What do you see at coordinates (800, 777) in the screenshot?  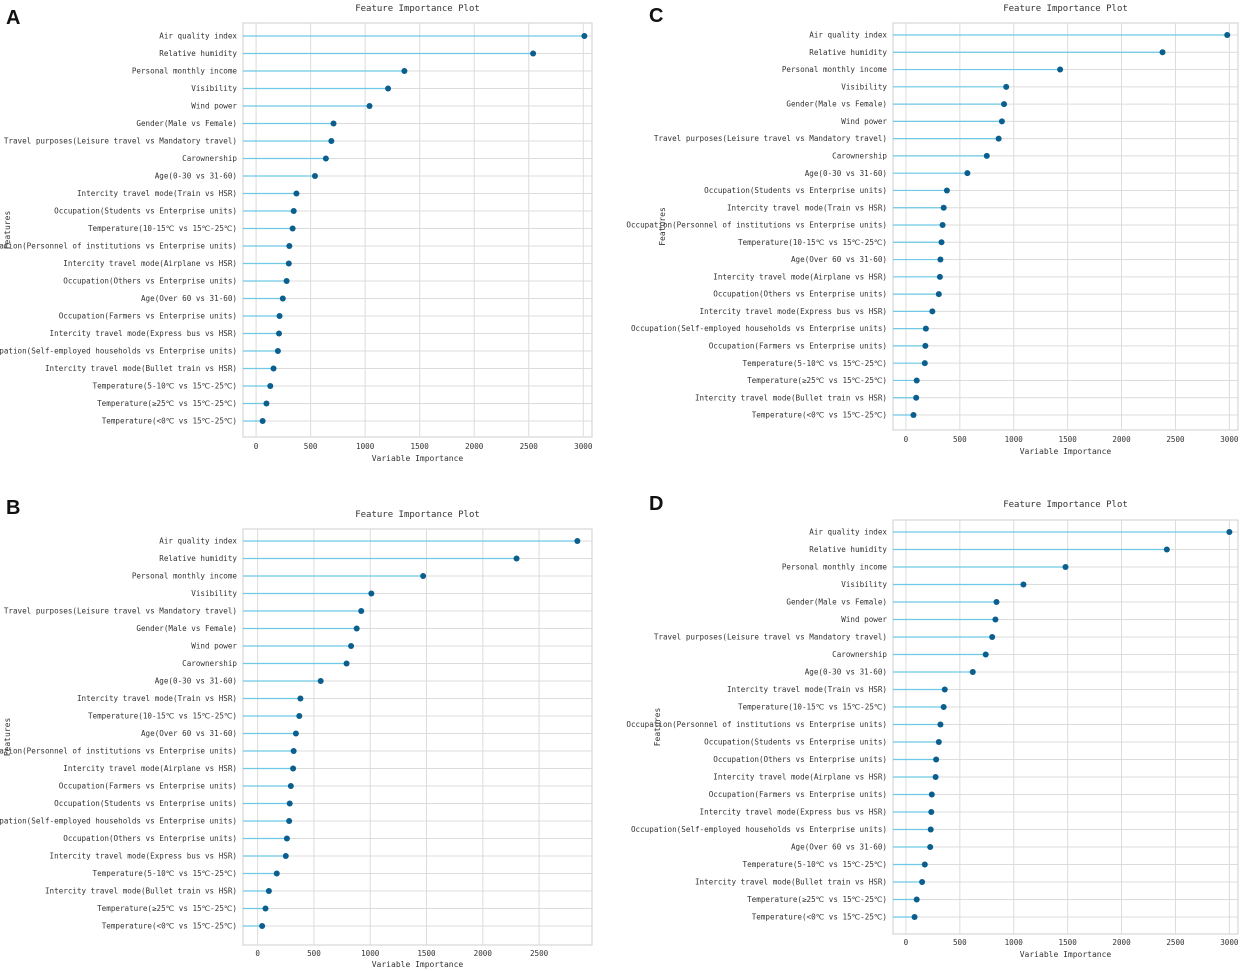 I see `feature-label: Intercity travel mode(Airplane vs HSR)` at bounding box center [800, 777].